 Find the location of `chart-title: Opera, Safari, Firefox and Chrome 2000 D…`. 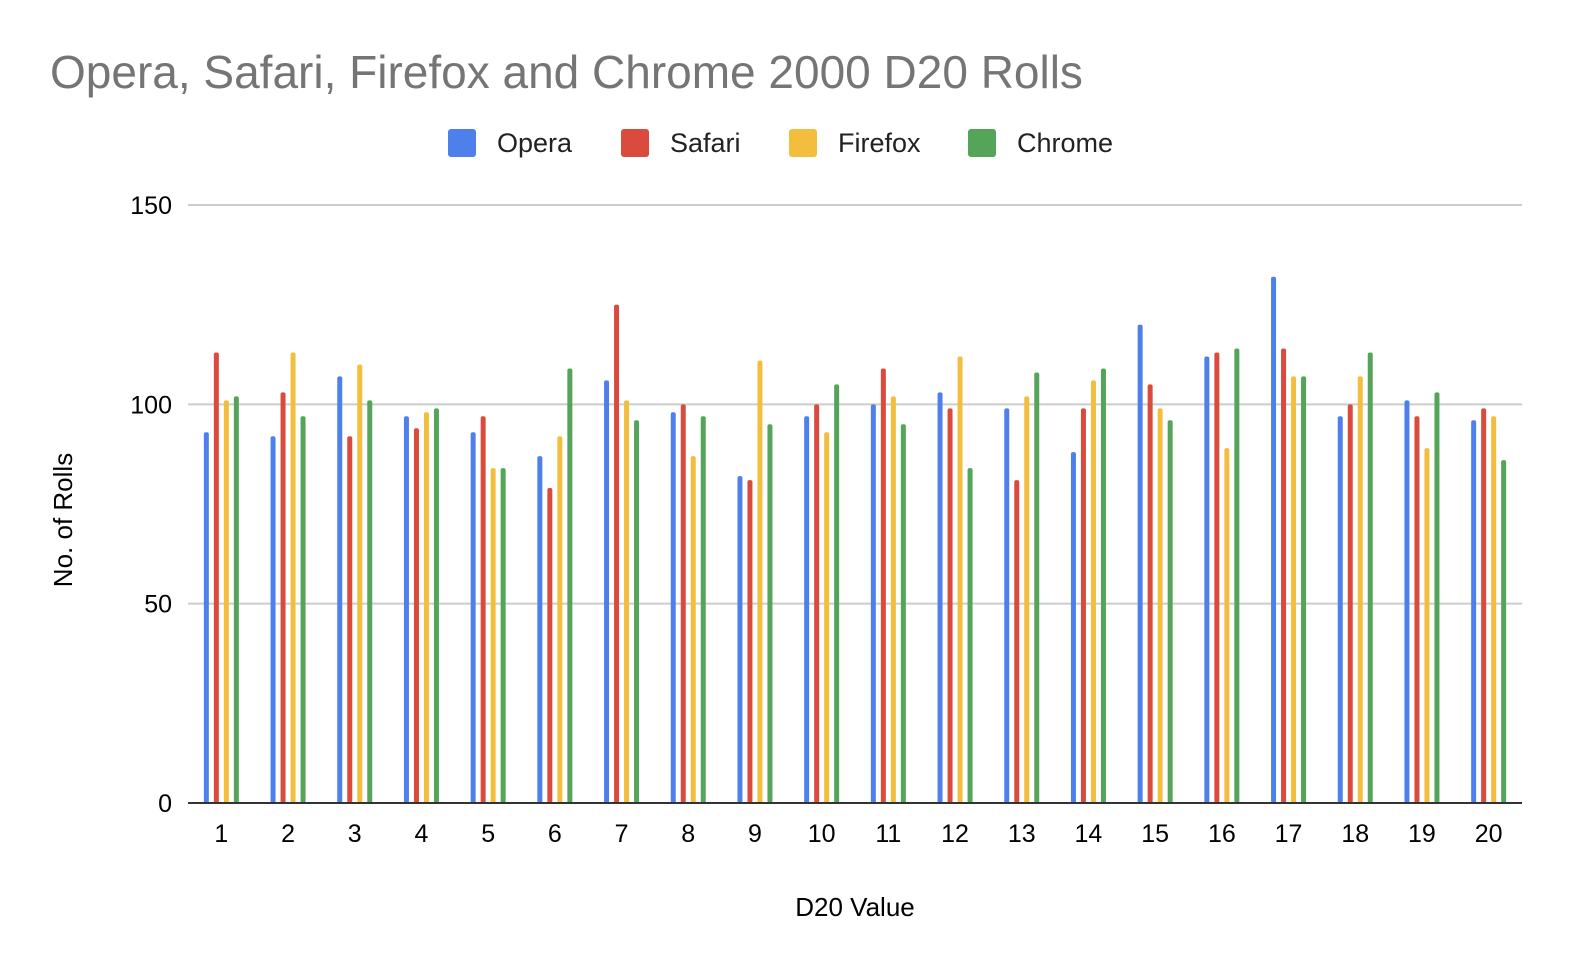

chart-title: Opera, Safari, Firefox and Chrome 2000 D… is located at coordinates (566, 72).